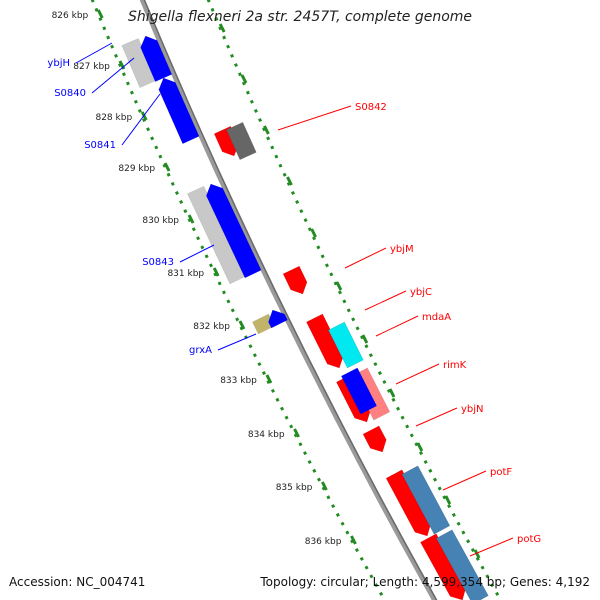 The width and height of the screenshot is (600, 600). What do you see at coordinates (323, 542) in the screenshot?
I see `kbp-label: 836 kbp` at bounding box center [323, 542].